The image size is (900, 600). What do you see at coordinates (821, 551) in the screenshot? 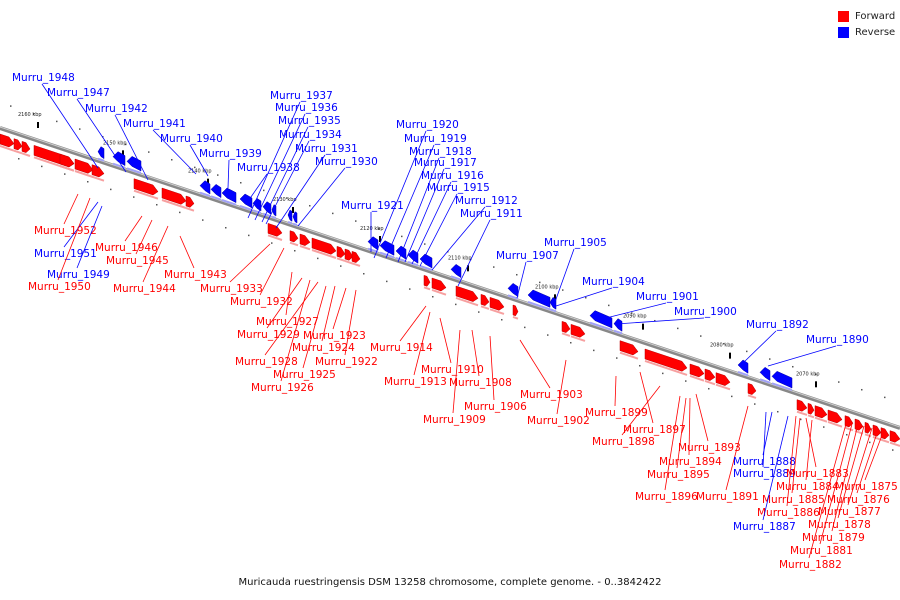
I see `gene-label: Murru_1881` at bounding box center [821, 551].